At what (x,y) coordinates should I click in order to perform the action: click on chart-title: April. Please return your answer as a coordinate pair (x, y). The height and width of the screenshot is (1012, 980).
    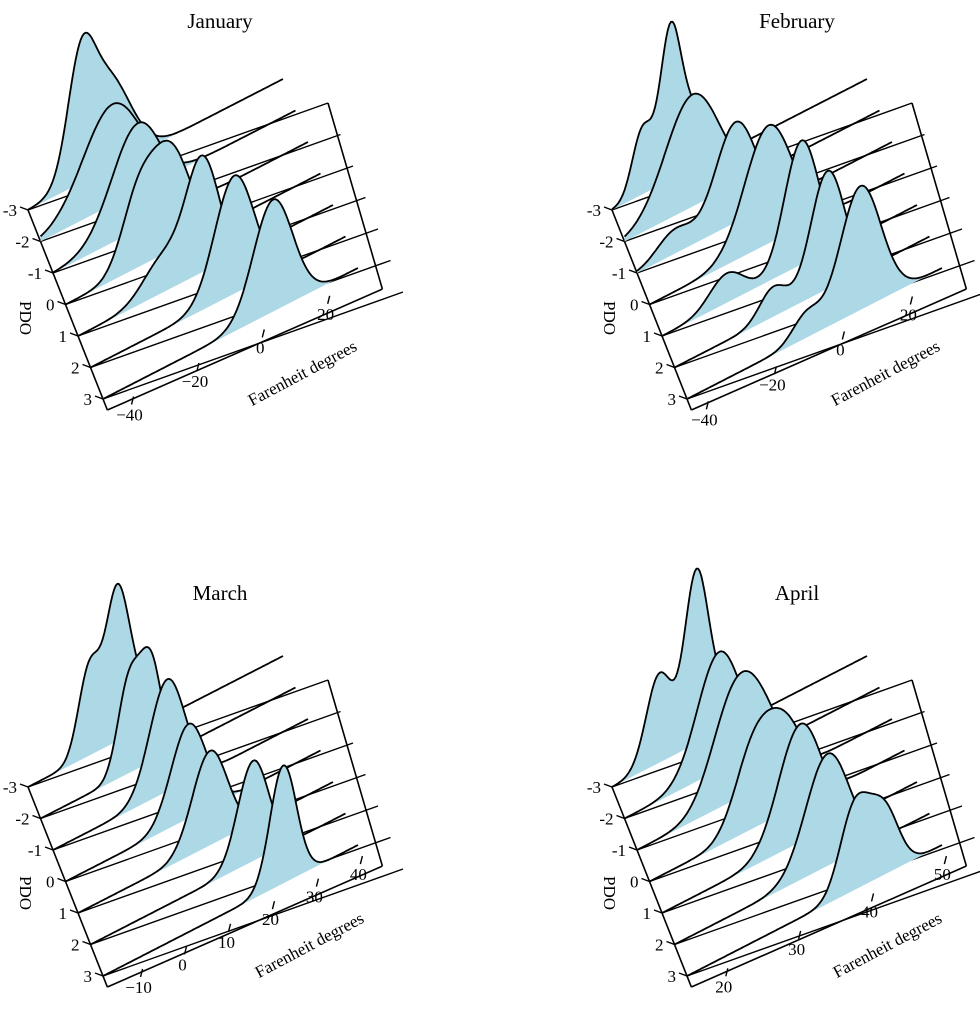
    Looking at the image, I should click on (797, 593).